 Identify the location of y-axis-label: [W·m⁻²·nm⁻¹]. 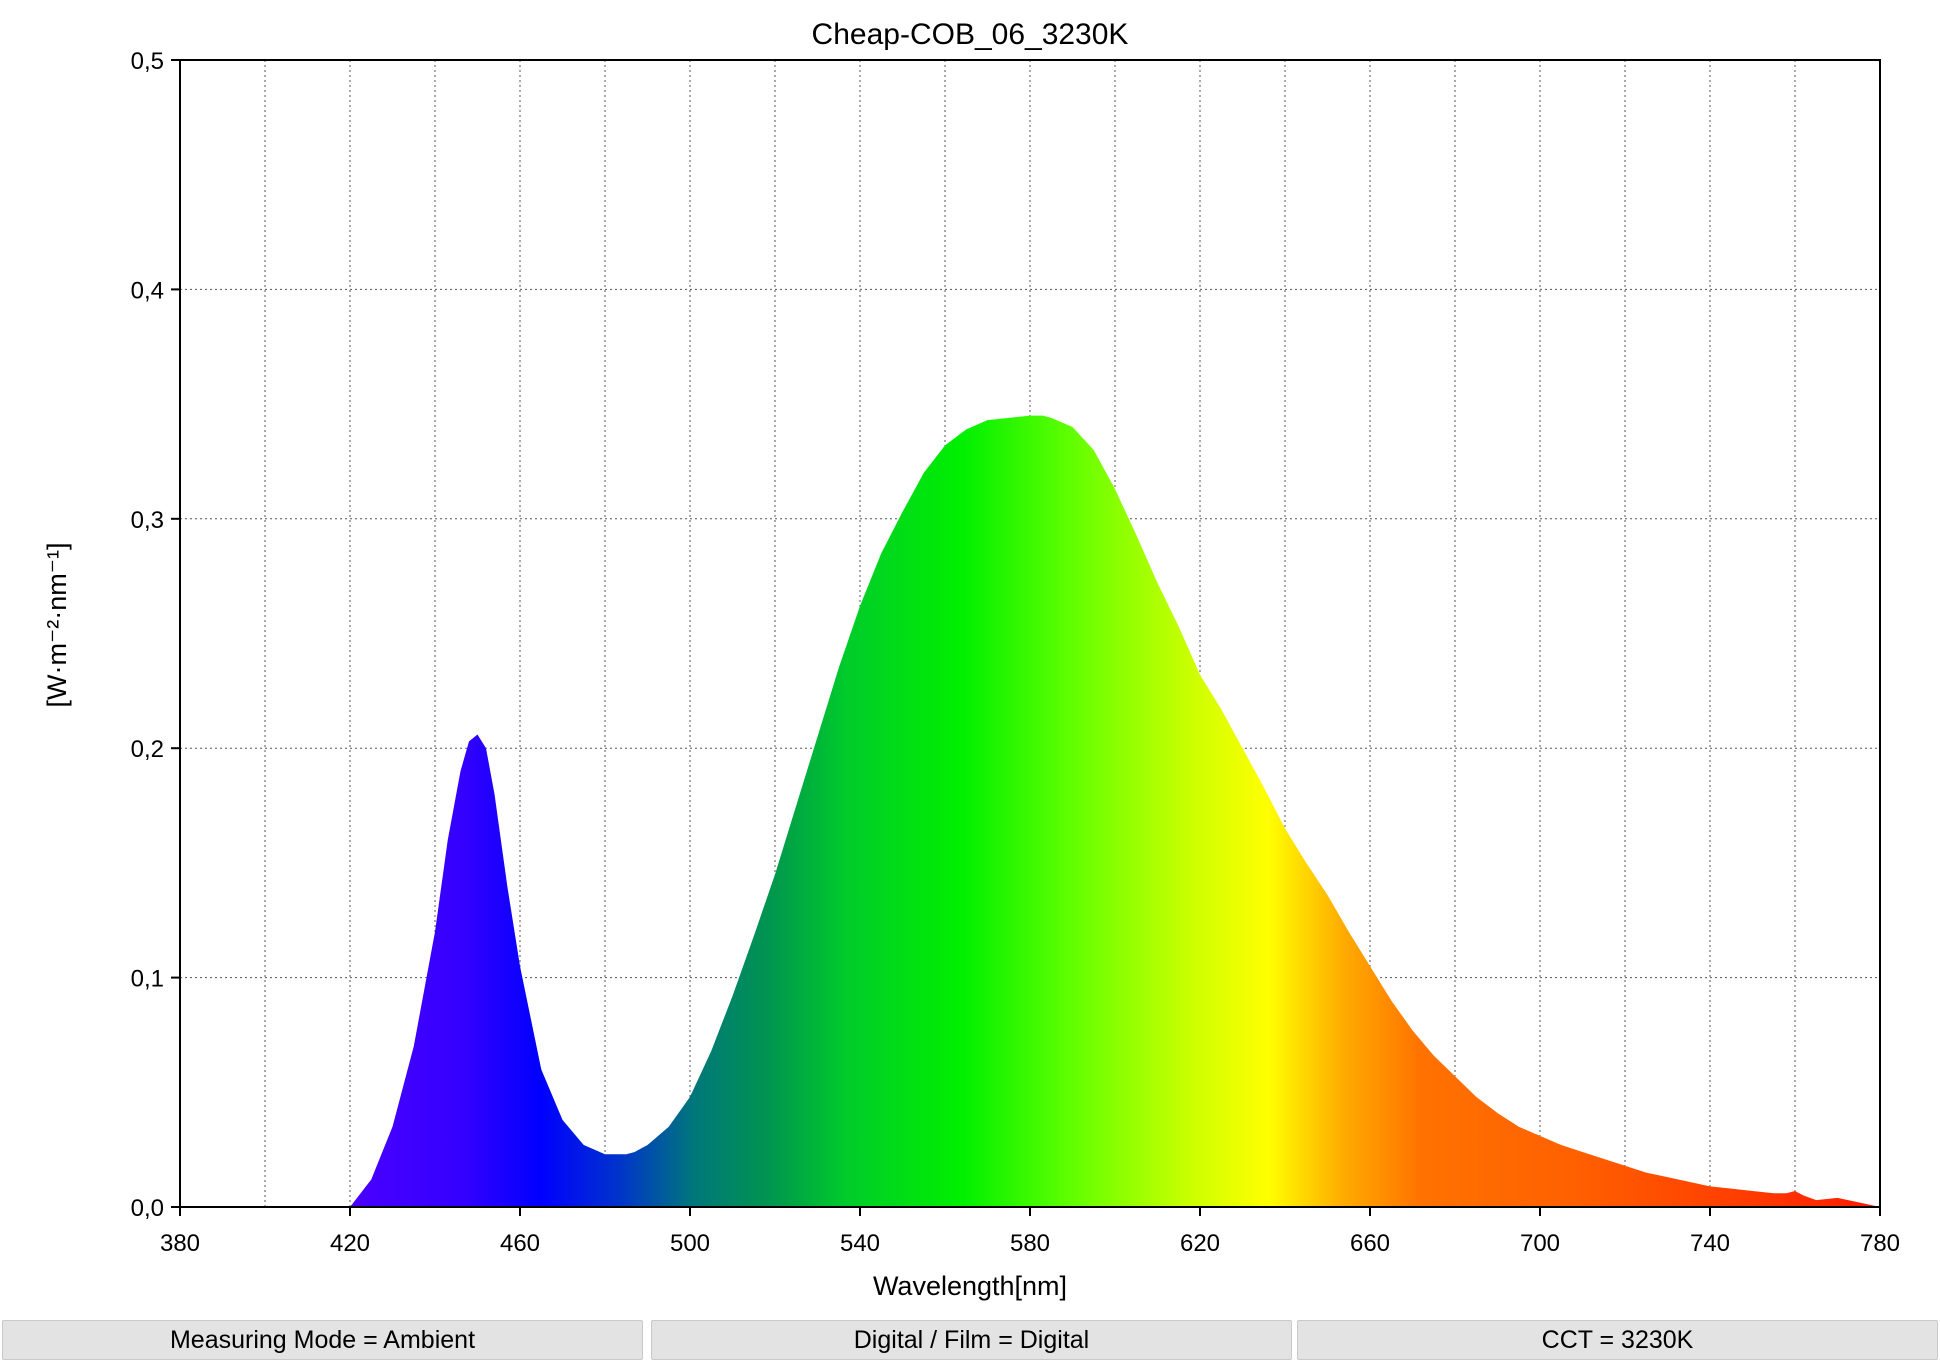
(57, 625).